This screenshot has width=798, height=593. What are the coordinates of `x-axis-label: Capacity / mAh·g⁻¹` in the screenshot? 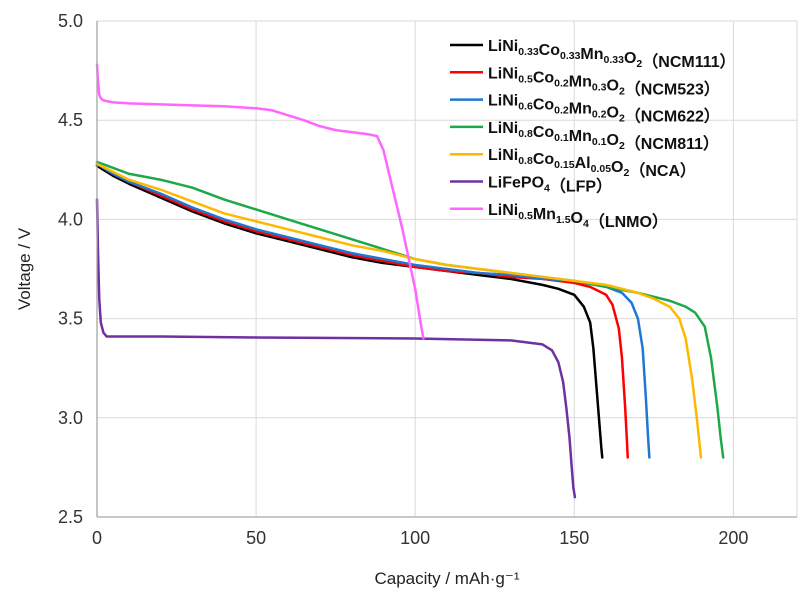 It's located at (446, 578).